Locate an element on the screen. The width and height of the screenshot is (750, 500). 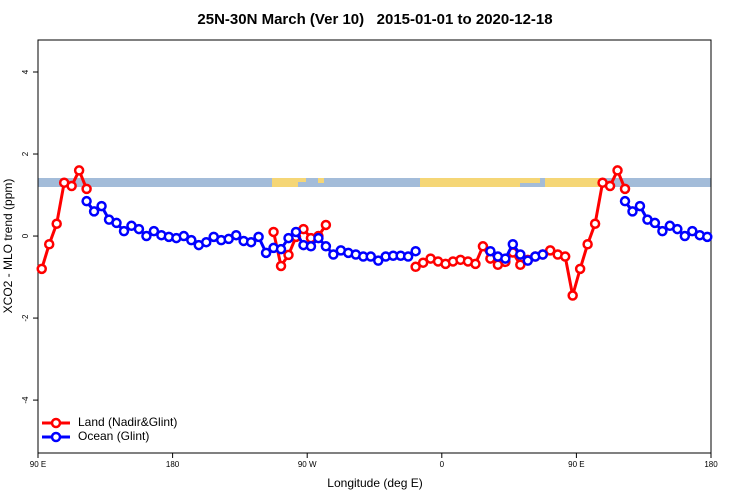
series-line is located at coordinates (396, 231).